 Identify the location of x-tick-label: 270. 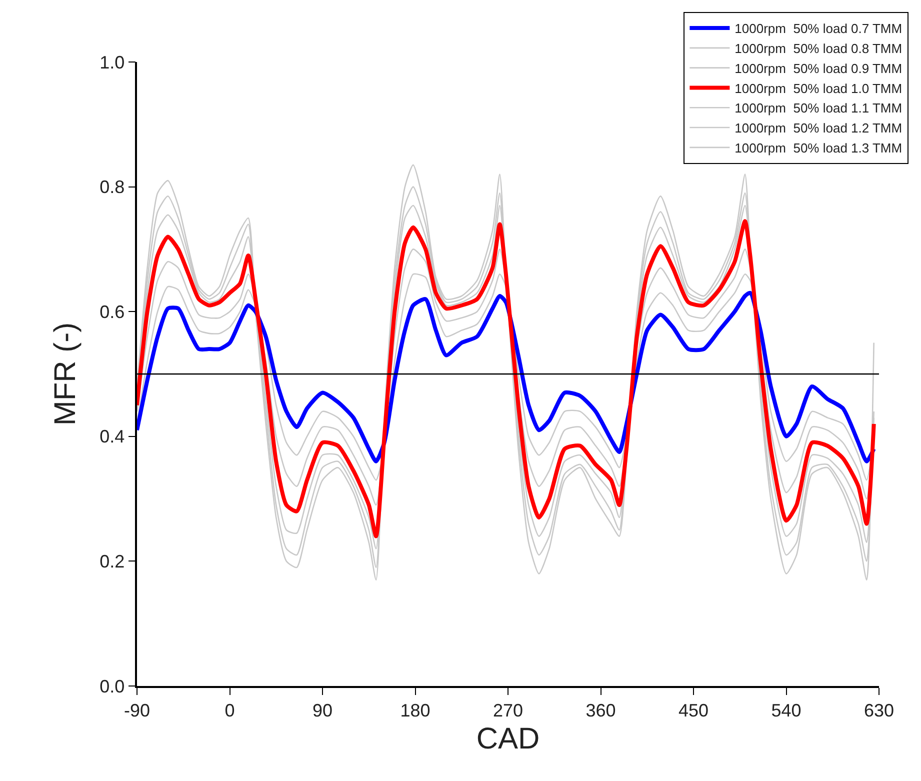
(508, 710).